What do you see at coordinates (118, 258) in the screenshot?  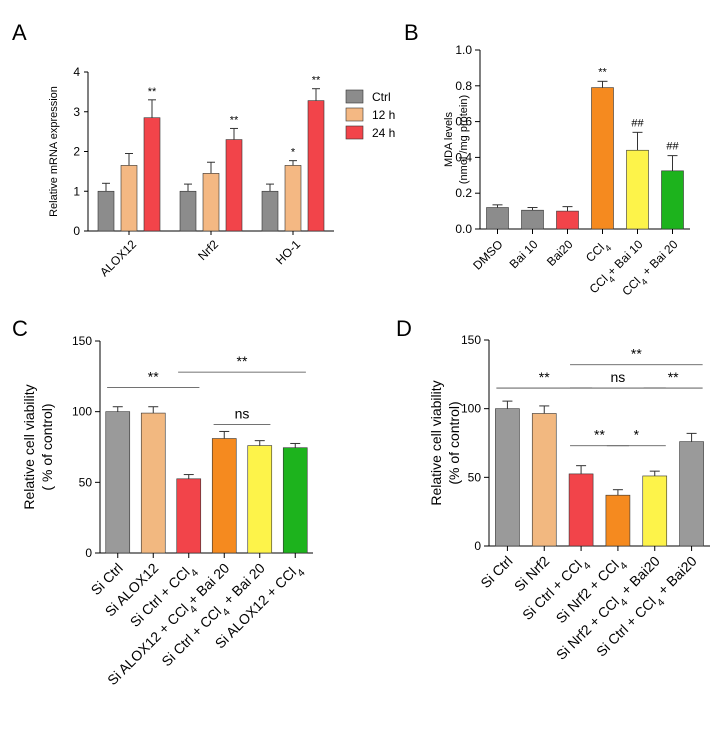 I see `x-tick-label: ALOX12` at bounding box center [118, 258].